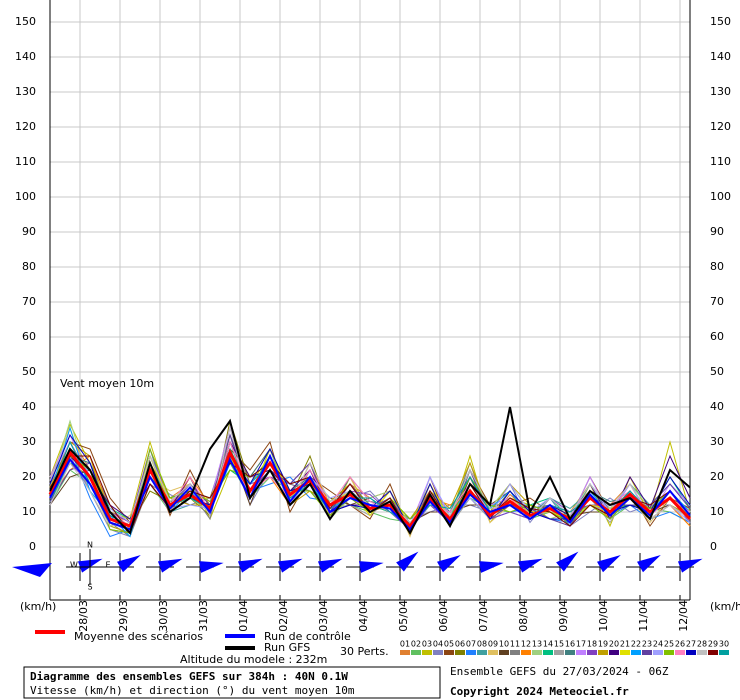 The image size is (740, 700). I want to click on x-tick-label: 05/04, so click(403, 616).